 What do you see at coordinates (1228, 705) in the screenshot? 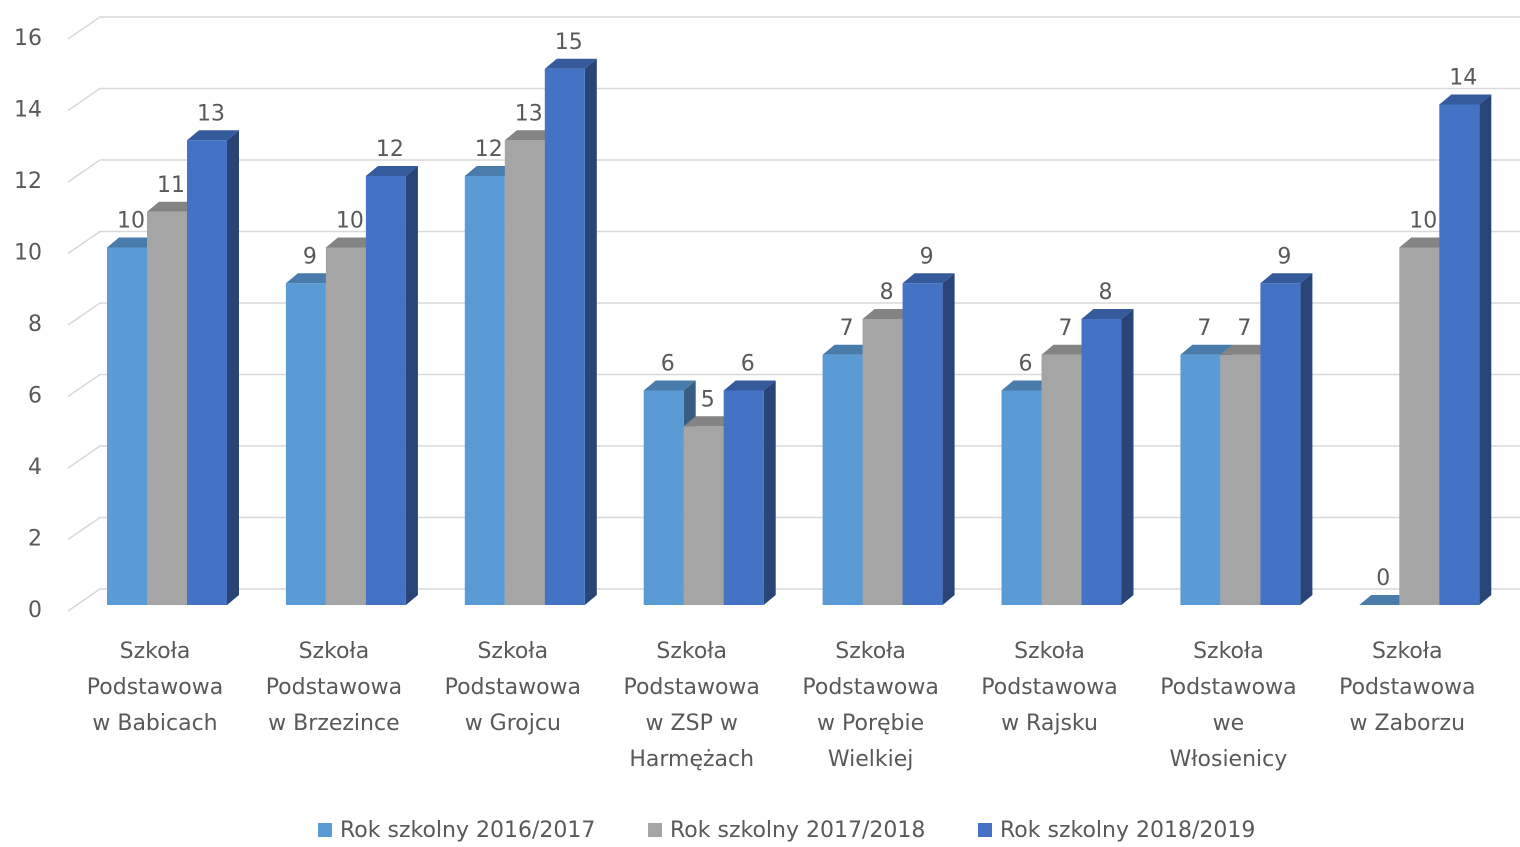
I see `x-tick-label: Szkoła Podstawowa we Włosienicy` at bounding box center [1228, 705].